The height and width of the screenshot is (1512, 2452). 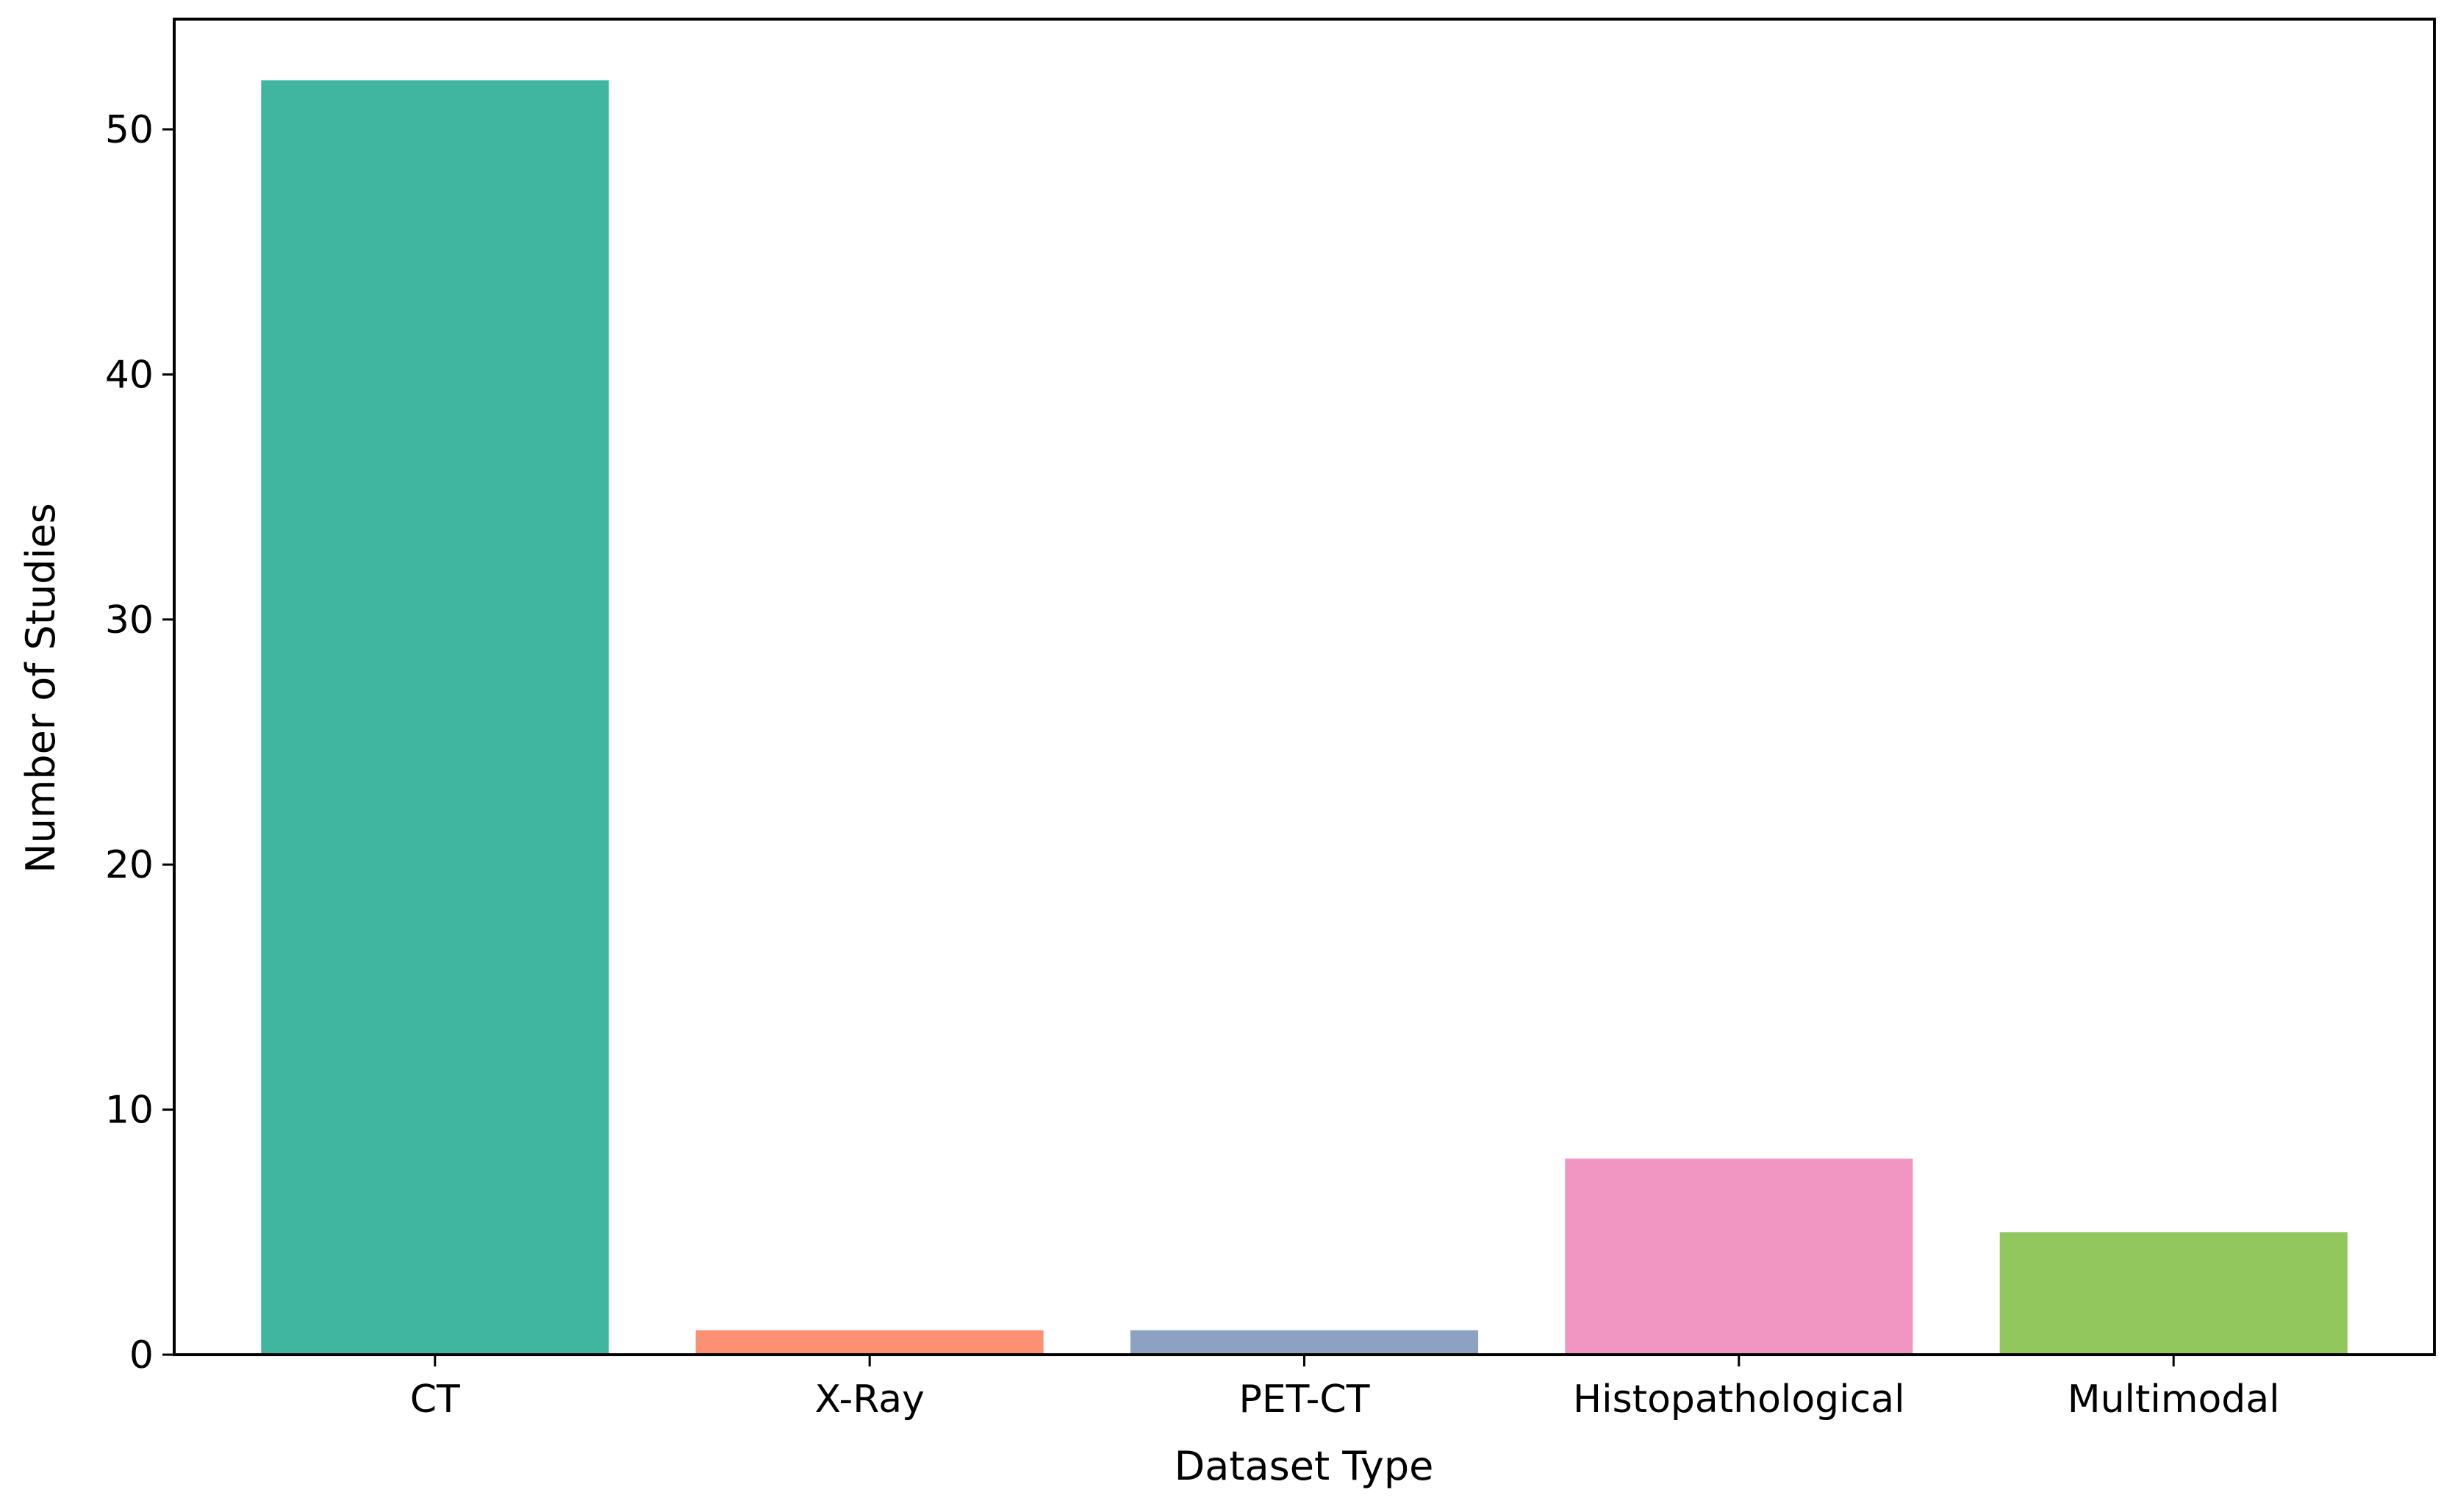 What do you see at coordinates (869, 1399) in the screenshot?
I see `x-tick-label: X-Ray` at bounding box center [869, 1399].